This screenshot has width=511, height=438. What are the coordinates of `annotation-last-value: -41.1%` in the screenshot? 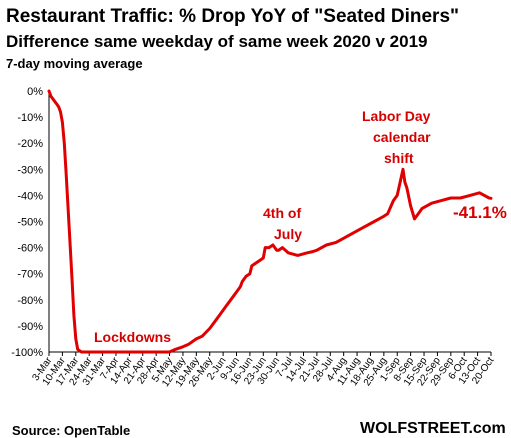 It's located at (480, 212).